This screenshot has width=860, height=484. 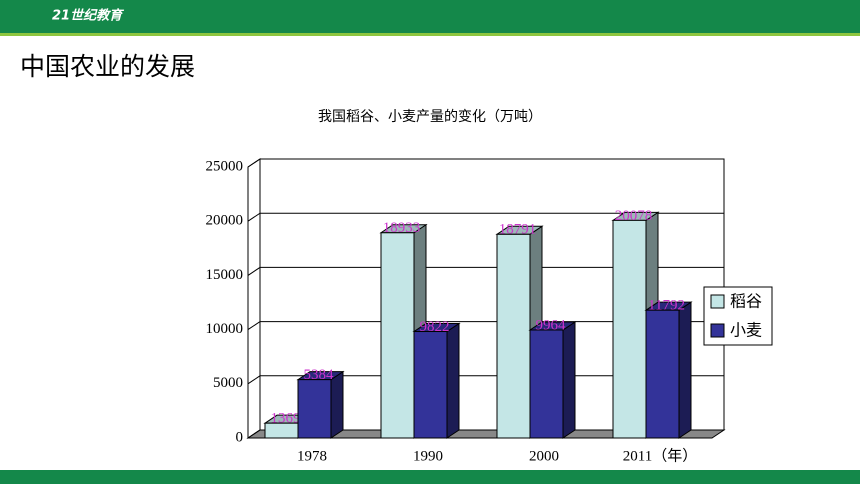 I want to click on x-tick-label: 2011（年）, so click(x=660, y=455).